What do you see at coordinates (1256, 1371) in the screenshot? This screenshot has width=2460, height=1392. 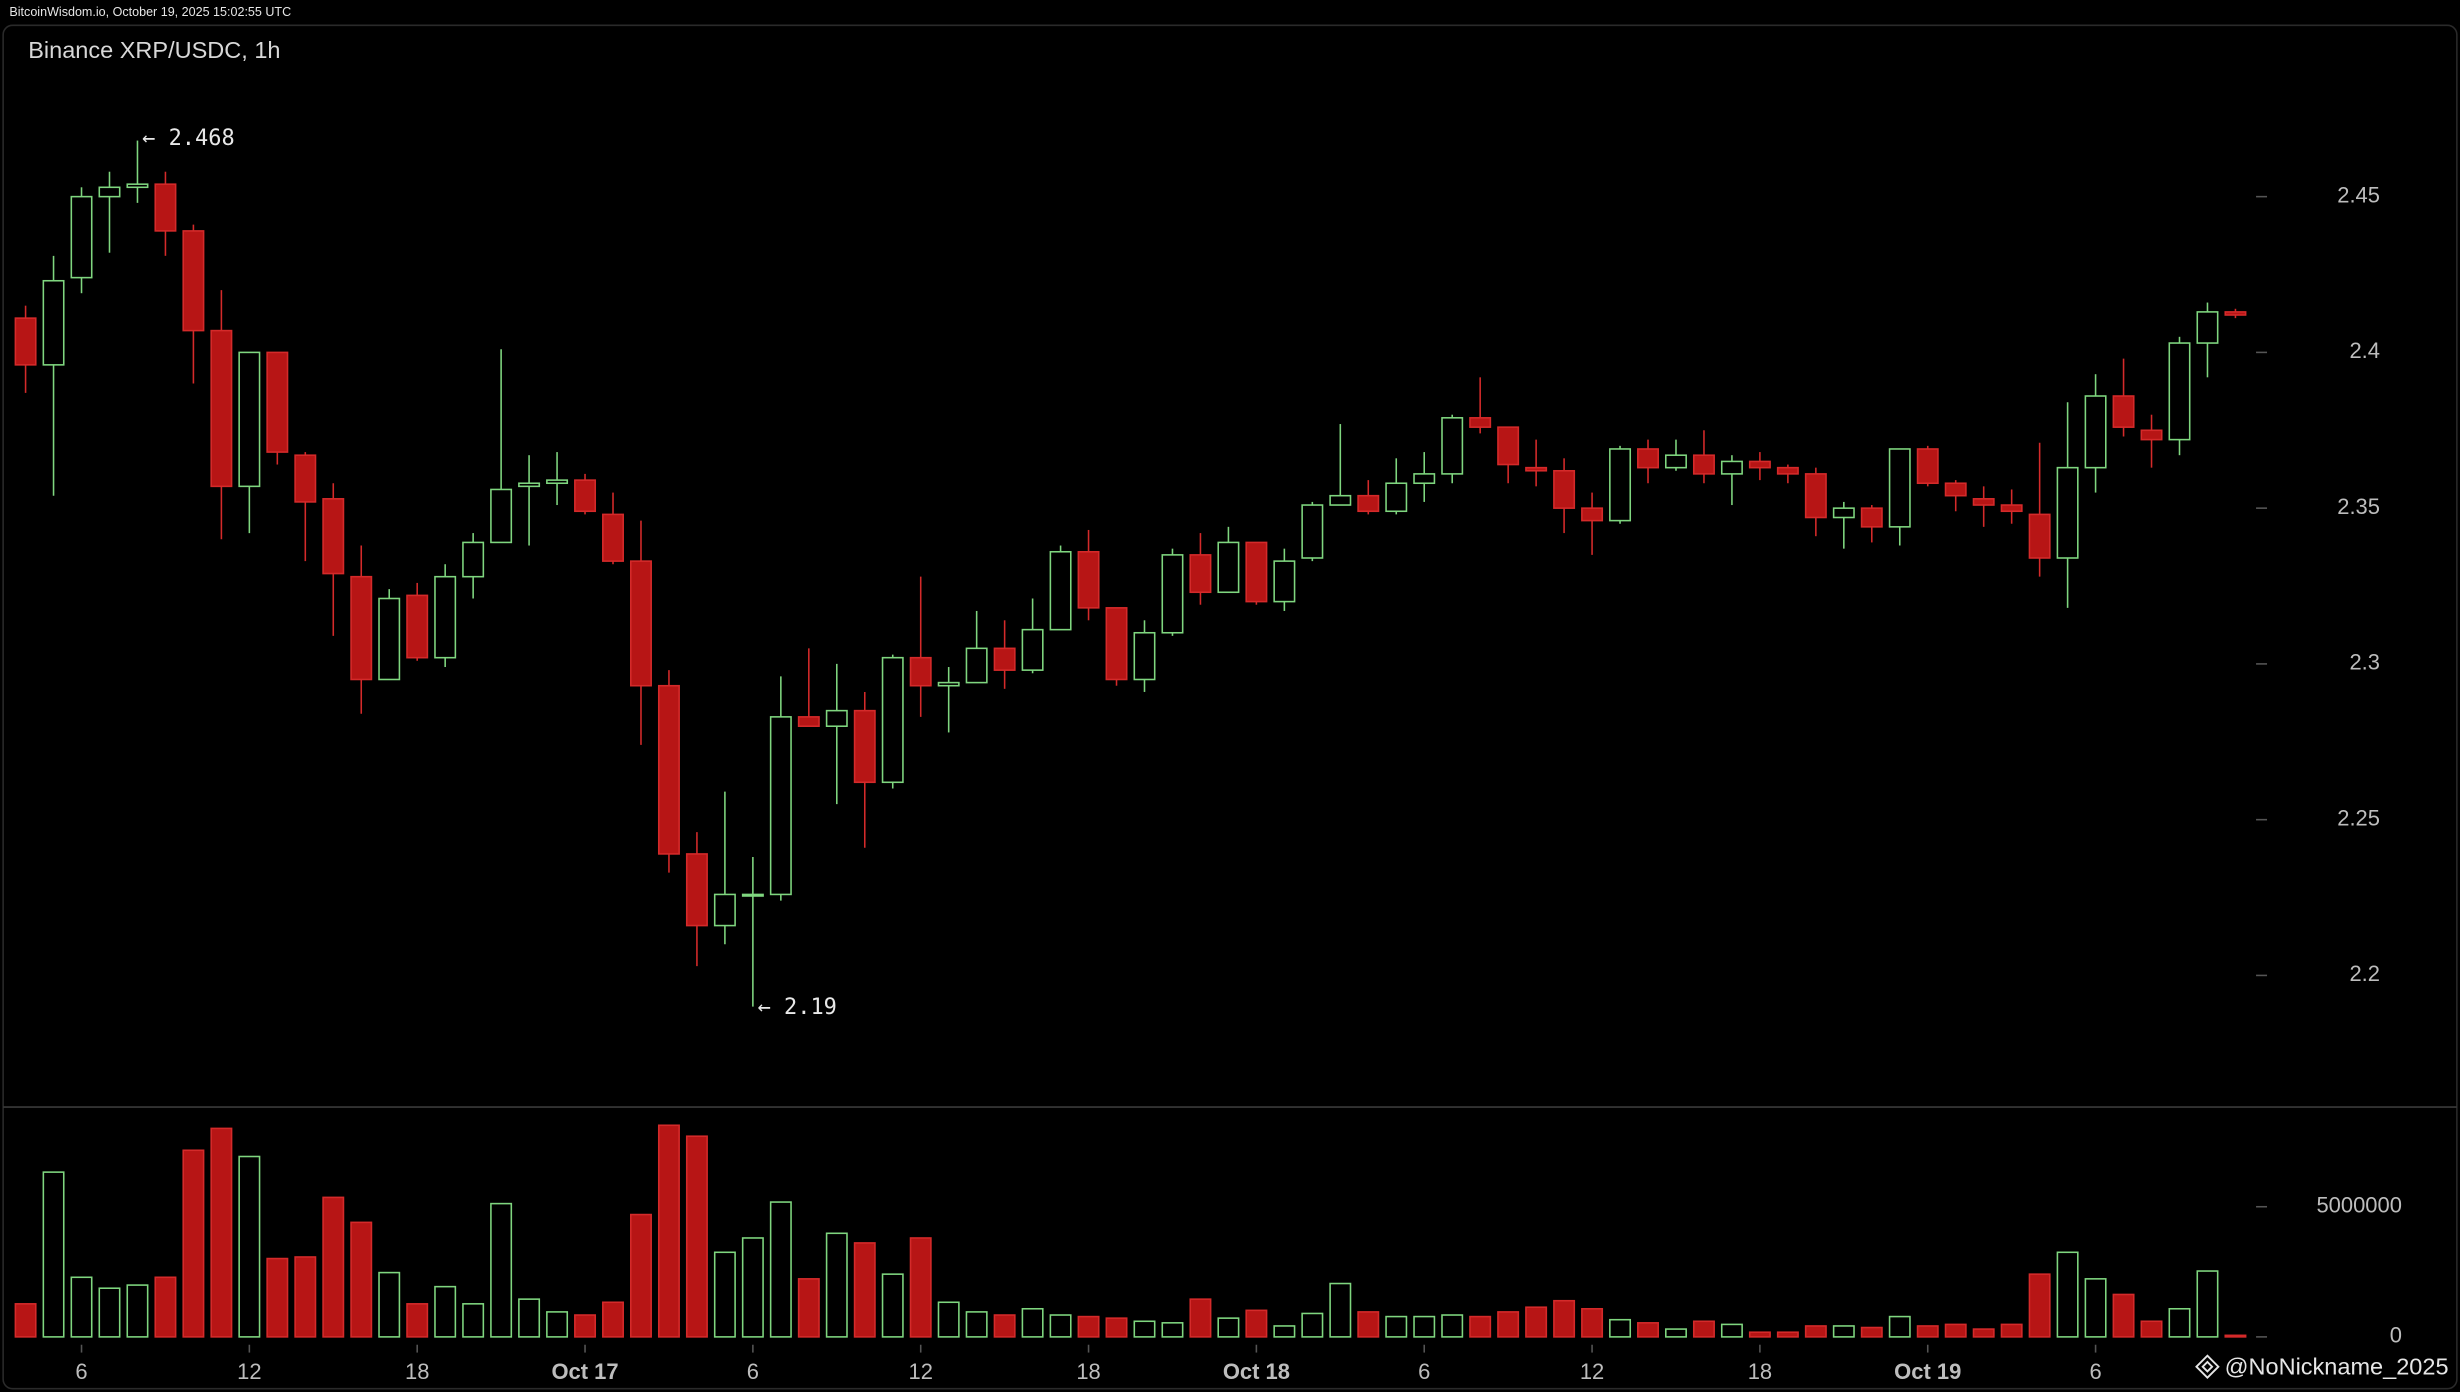 I see `x-tick-label: Oct 18` at bounding box center [1256, 1371].